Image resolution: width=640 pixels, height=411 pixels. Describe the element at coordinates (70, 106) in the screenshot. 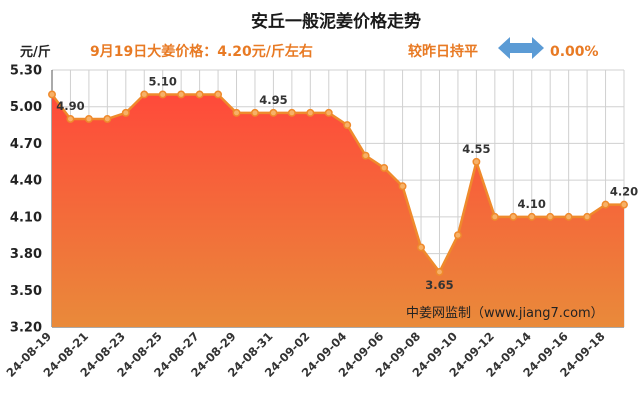

I see `data-label: 4.90` at that location.